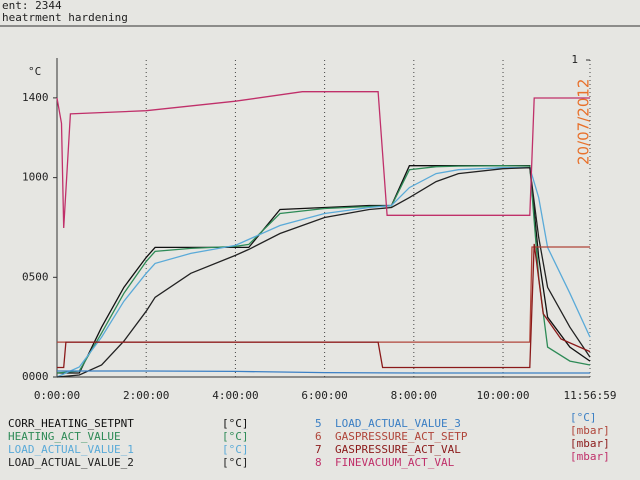 This screenshot has width=640, height=480. Describe the element at coordinates (65, 17) in the screenshot. I see `header-line: heatrment hardening` at that location.